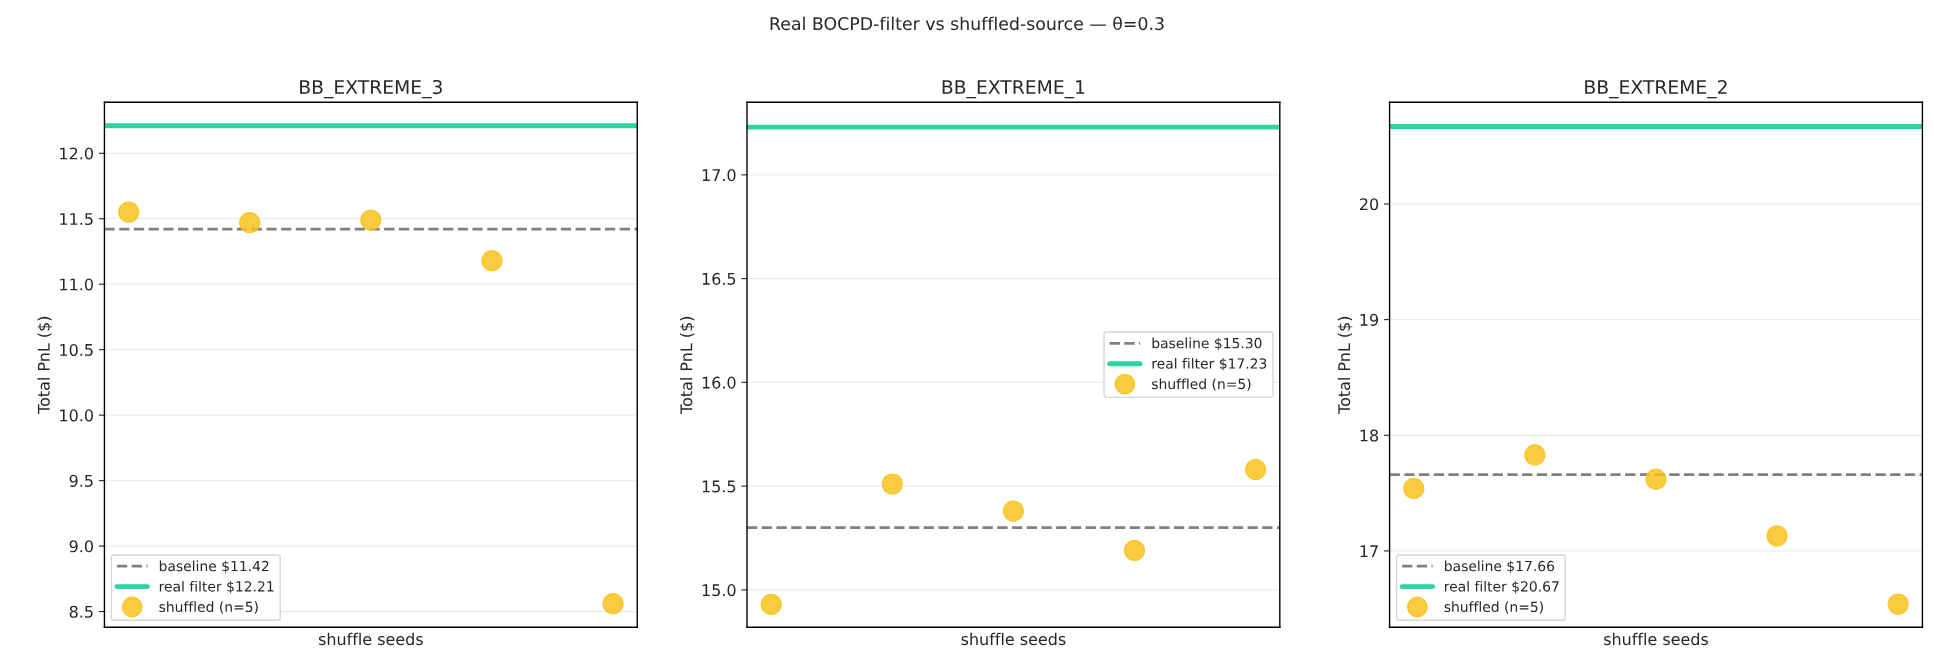  I want to click on y-tick-label: 10.0, so click(76, 415).